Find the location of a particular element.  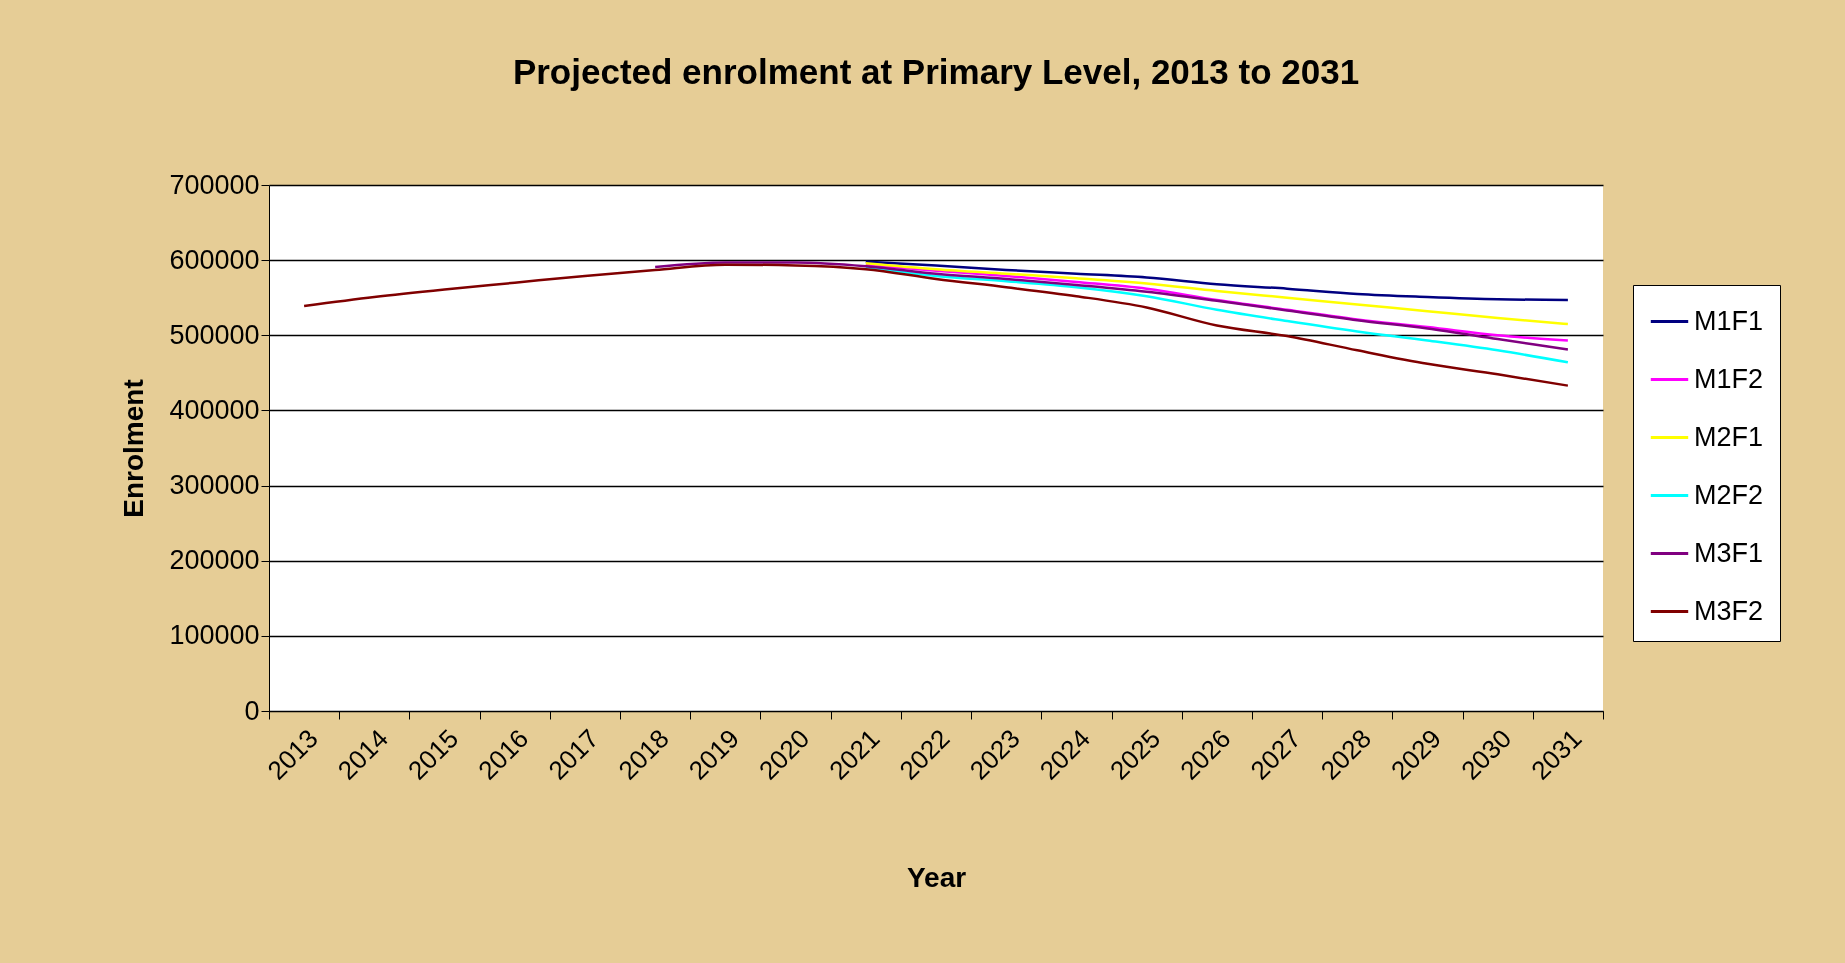

y-tick-label: 500000 is located at coordinates (214, 334).